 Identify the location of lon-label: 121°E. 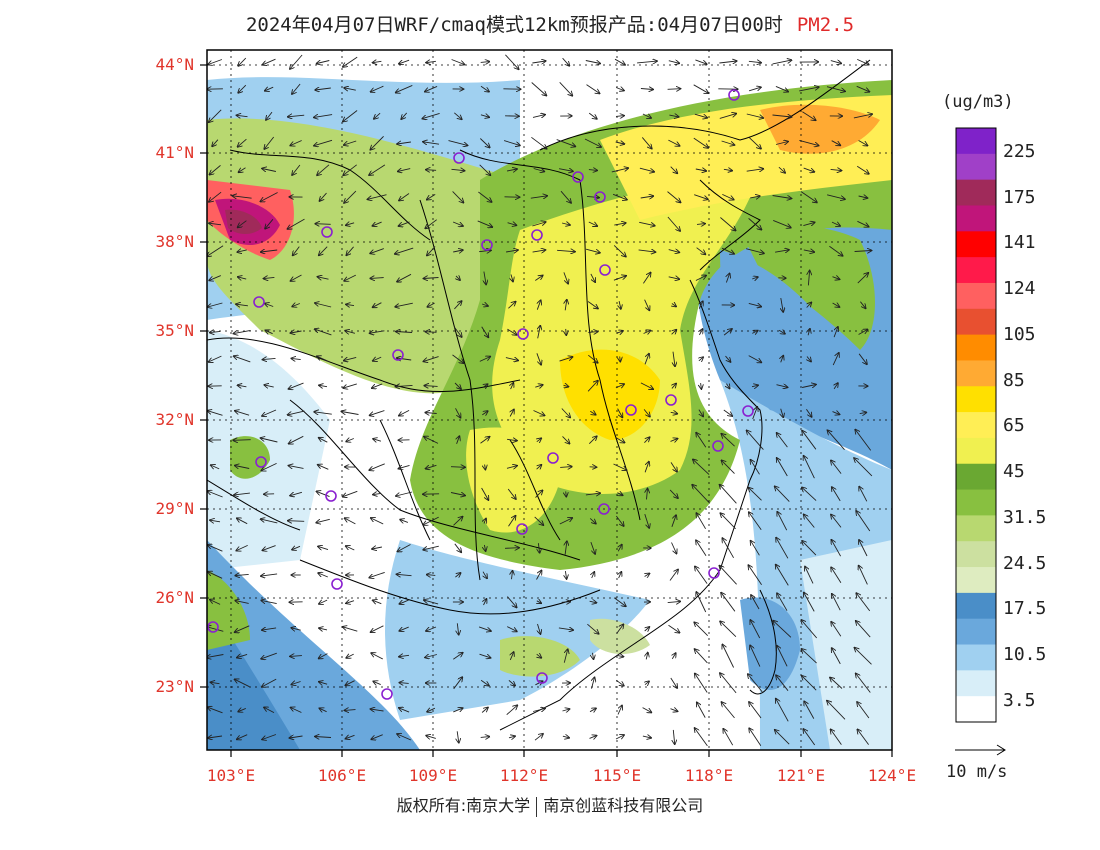
(801, 775).